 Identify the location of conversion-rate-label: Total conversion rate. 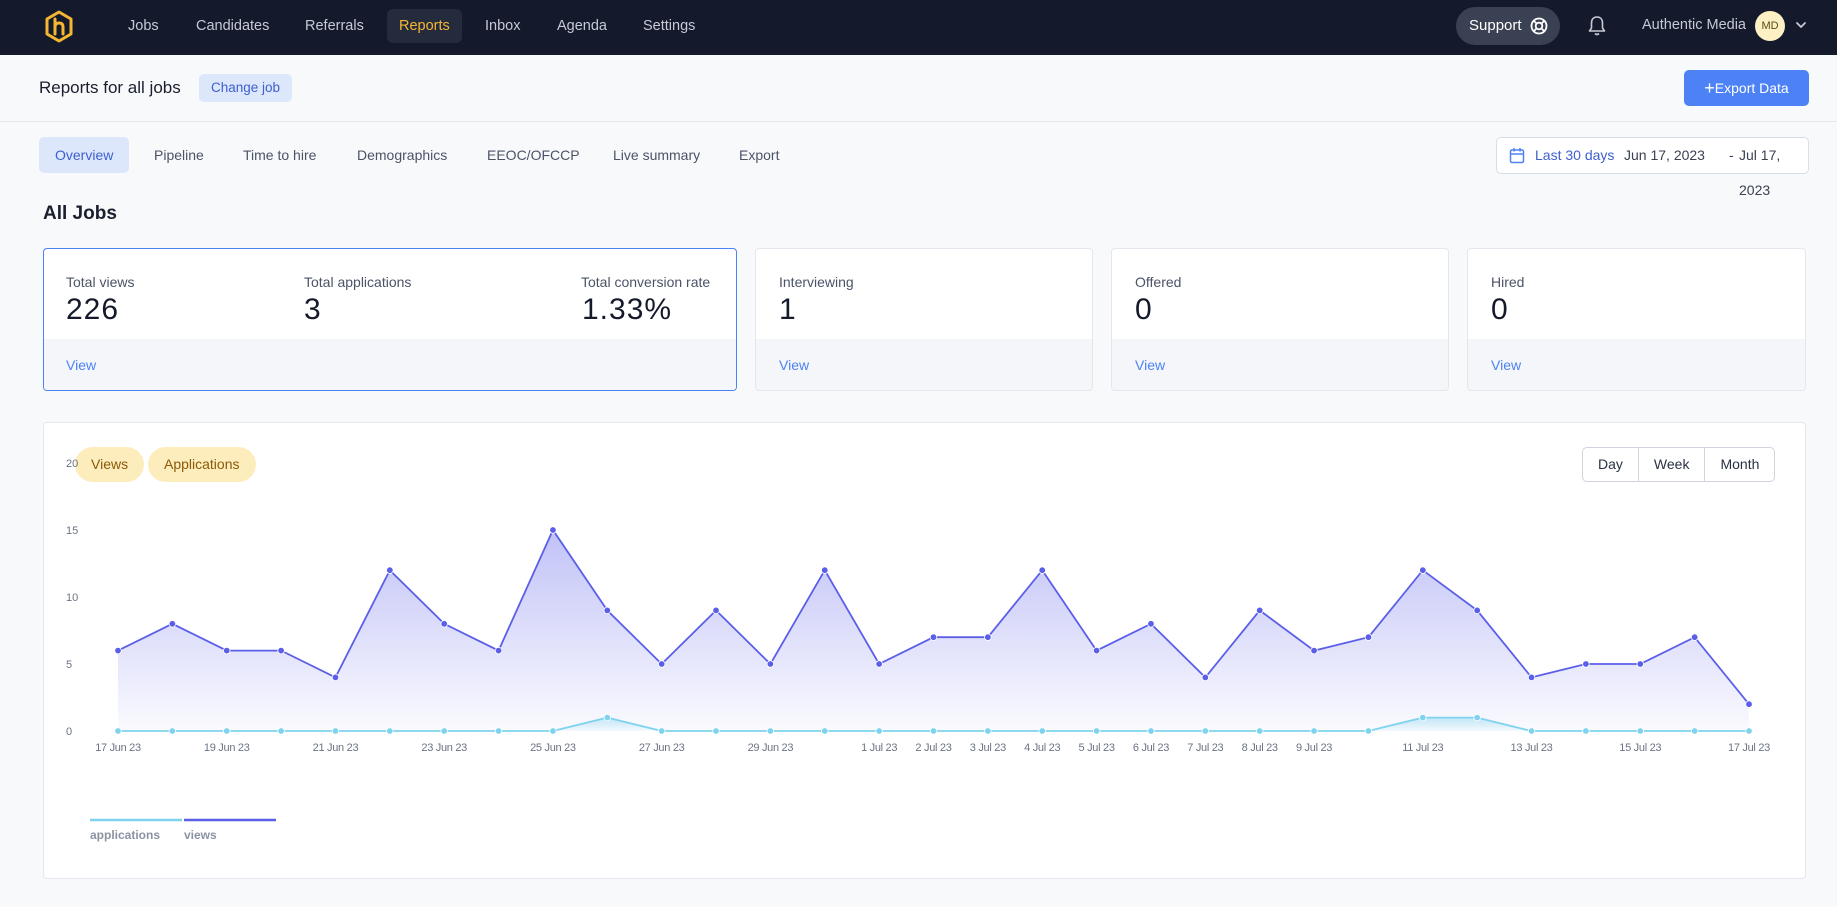
(646, 282).